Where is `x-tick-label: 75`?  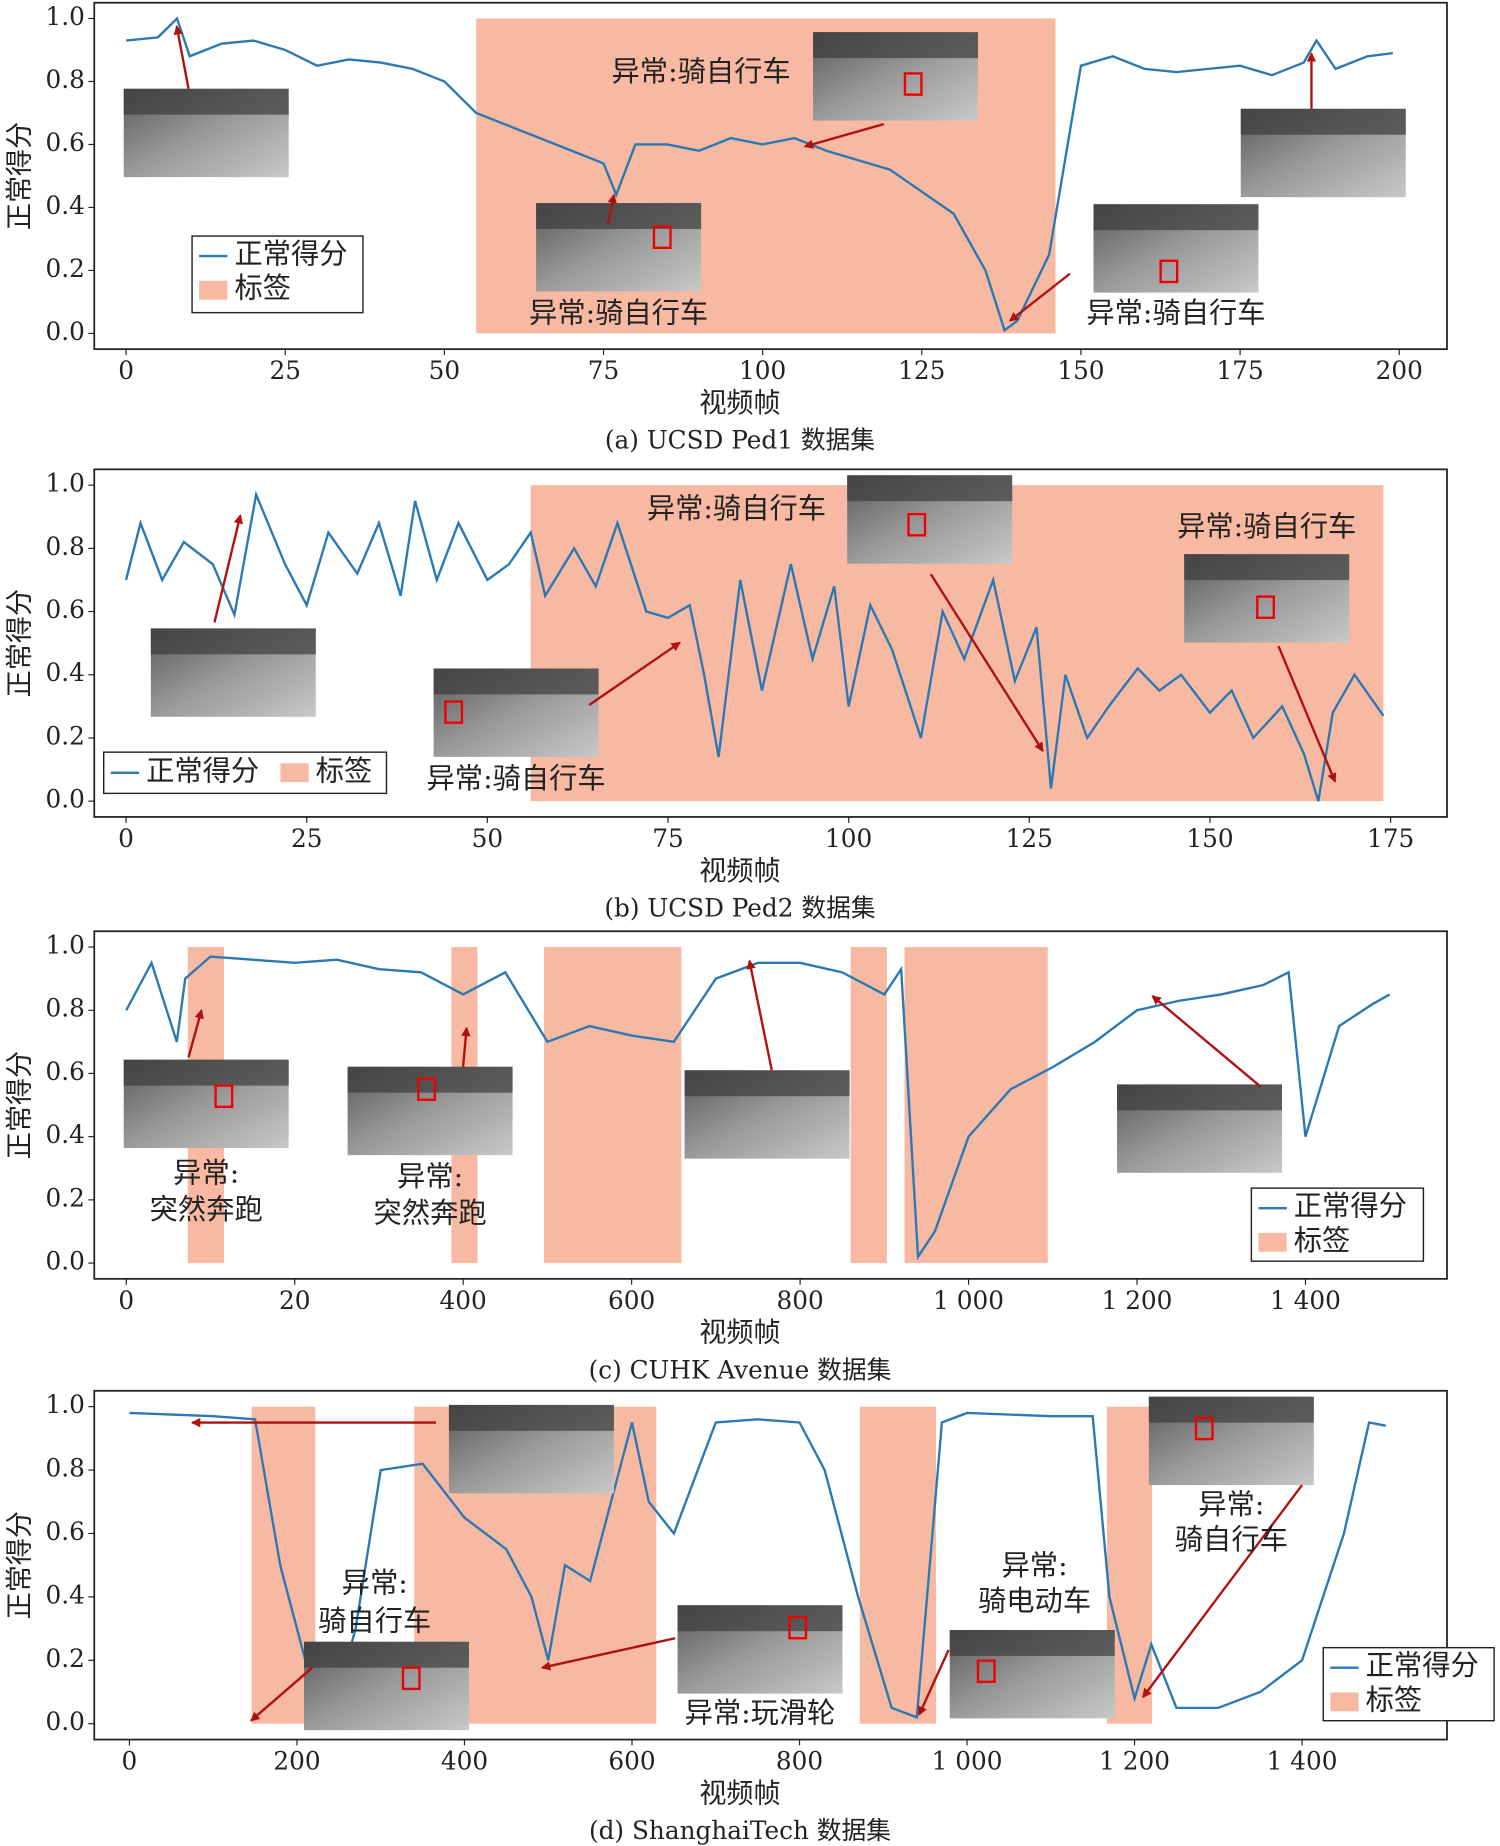 x-tick-label: 75 is located at coordinates (667, 838).